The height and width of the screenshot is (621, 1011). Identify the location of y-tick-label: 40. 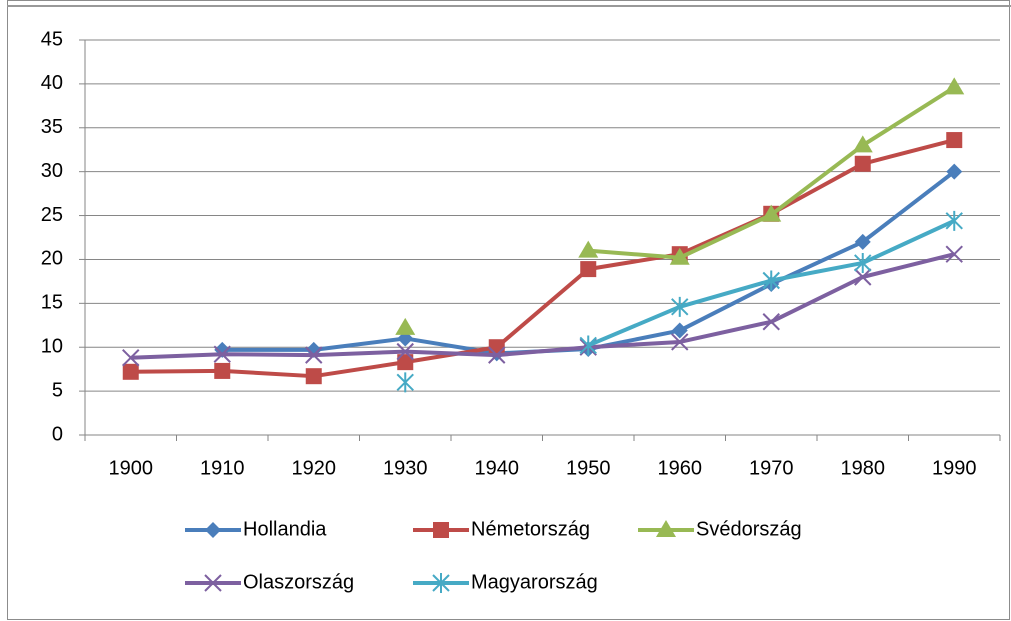
(52, 83).